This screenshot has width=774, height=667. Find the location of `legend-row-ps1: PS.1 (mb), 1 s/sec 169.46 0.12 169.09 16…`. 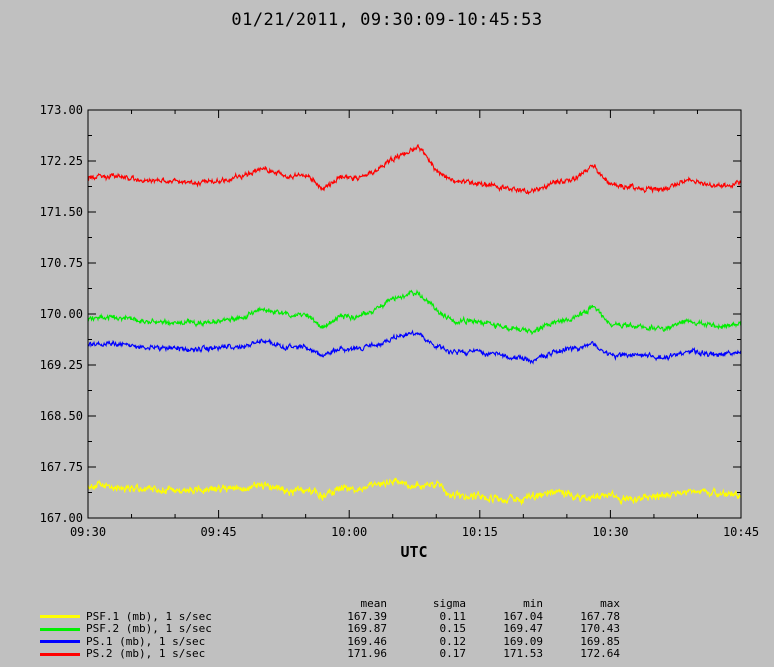

legend-row-ps1: PS.1 (mb), 1 s/sec 169.46 0.12 169.09 16… is located at coordinates (330, 641).